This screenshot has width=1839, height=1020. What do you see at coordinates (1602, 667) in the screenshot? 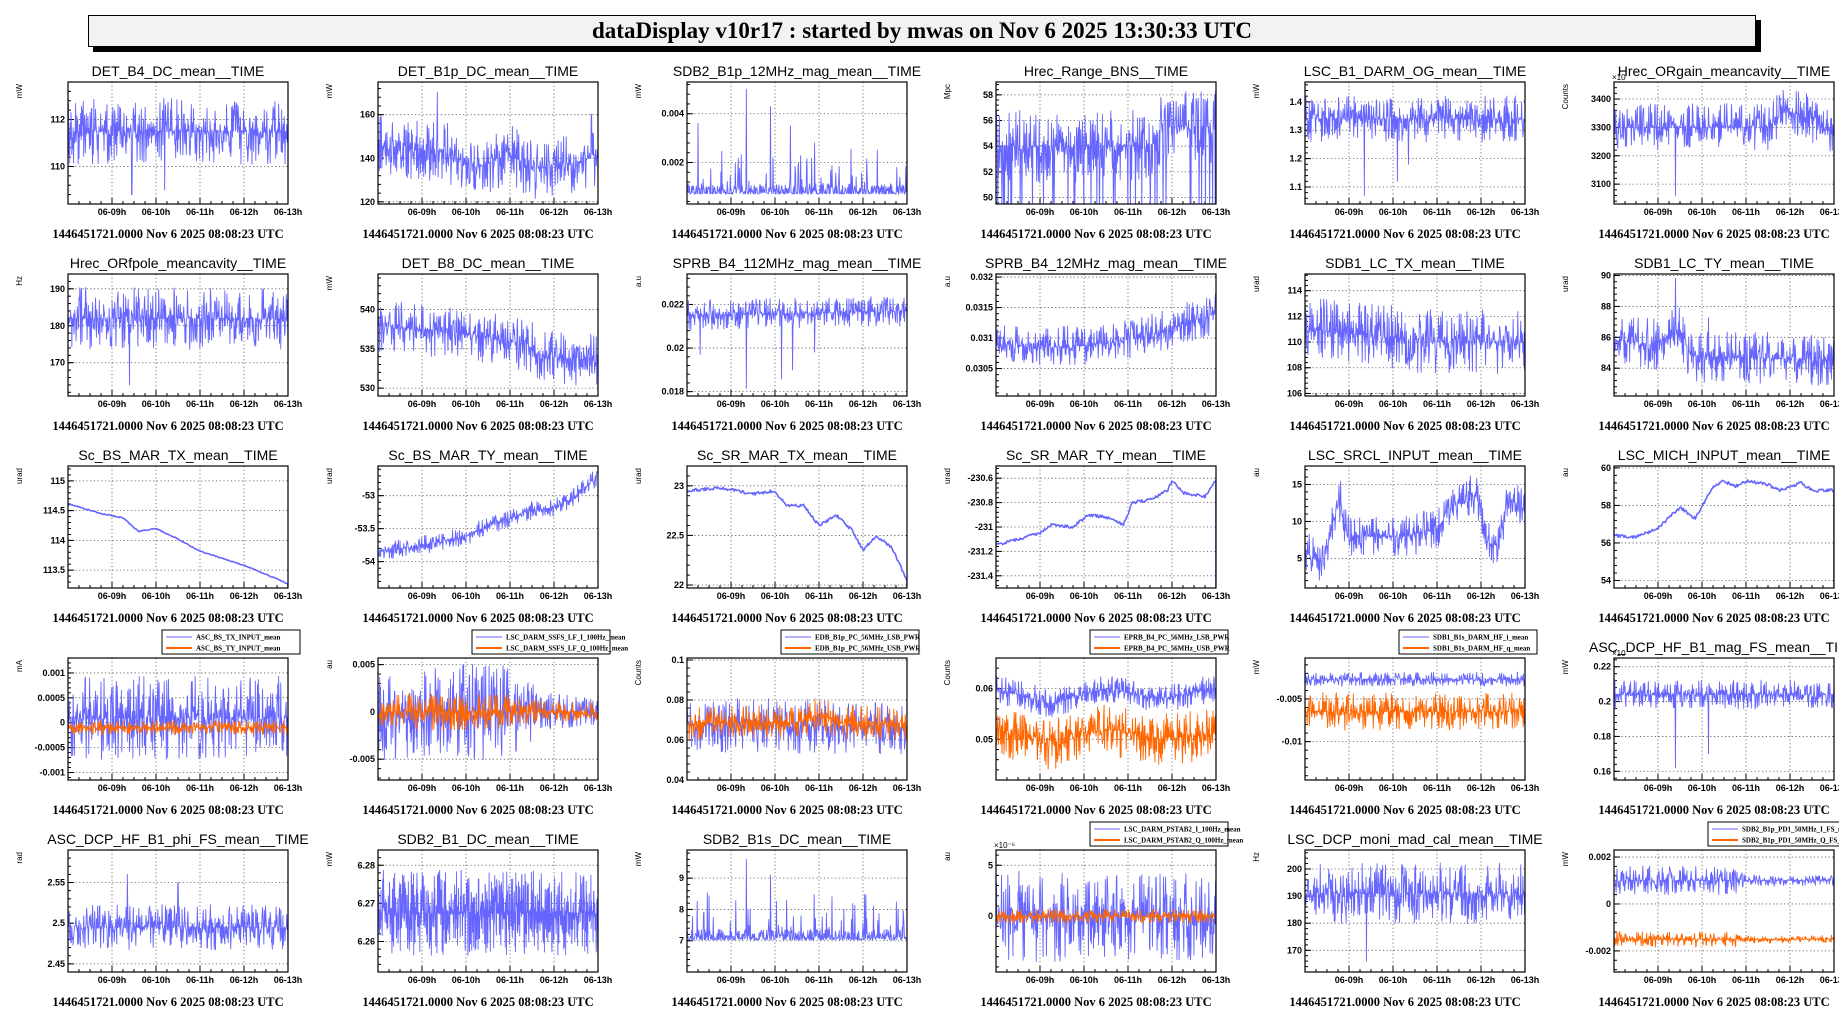
I see `y-tick-label: 0.22` at bounding box center [1602, 667].